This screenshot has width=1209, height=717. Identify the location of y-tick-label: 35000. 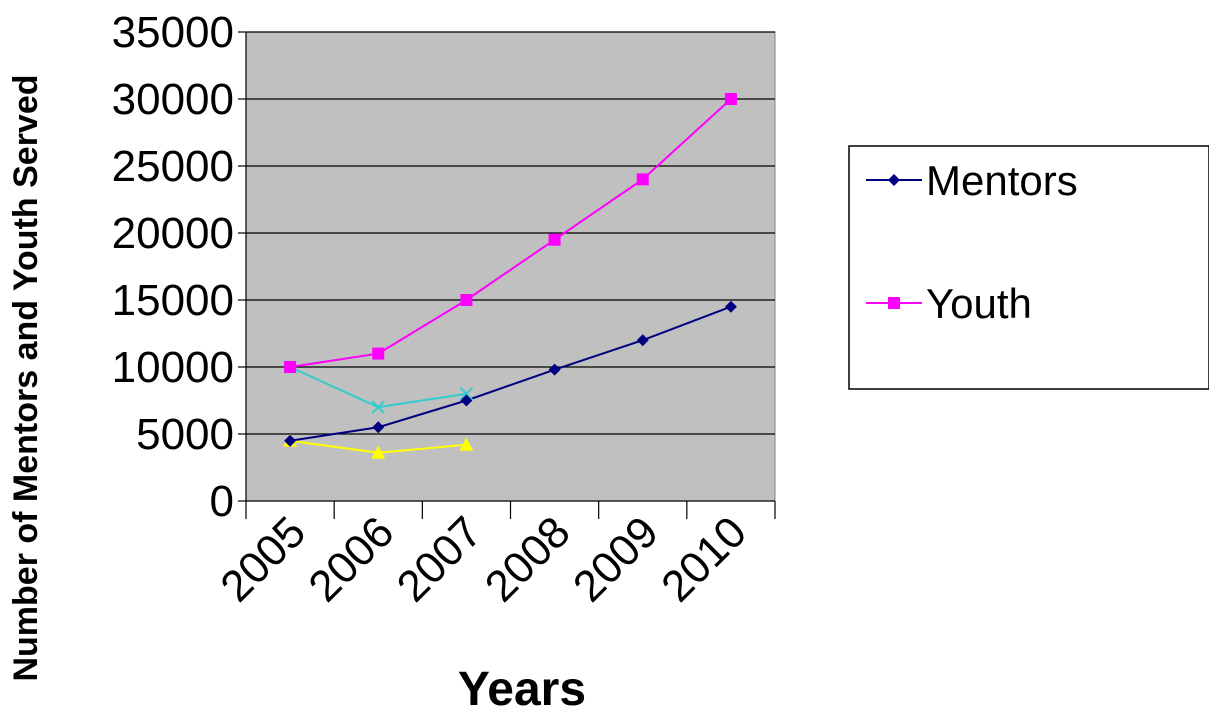
(173, 32).